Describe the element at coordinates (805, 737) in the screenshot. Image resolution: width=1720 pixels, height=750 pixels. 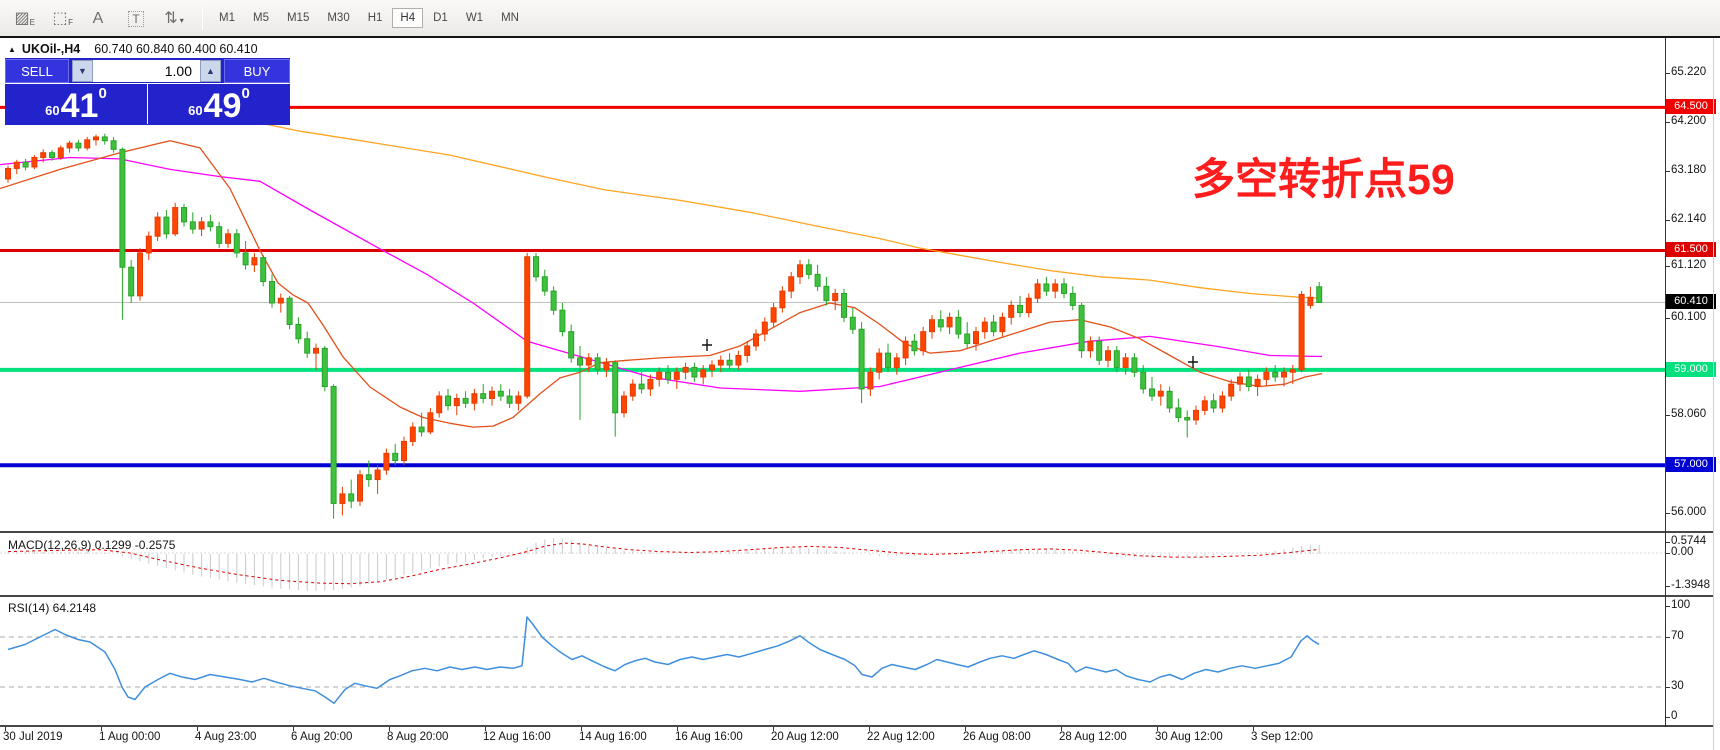
I see `date-label: 20 Aug 12:00` at that location.